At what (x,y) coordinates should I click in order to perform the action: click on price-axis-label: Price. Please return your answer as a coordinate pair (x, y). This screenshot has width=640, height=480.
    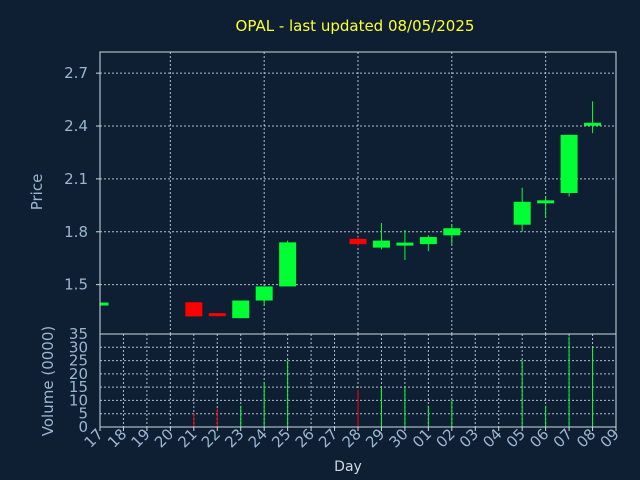
    Looking at the image, I should click on (37, 192).